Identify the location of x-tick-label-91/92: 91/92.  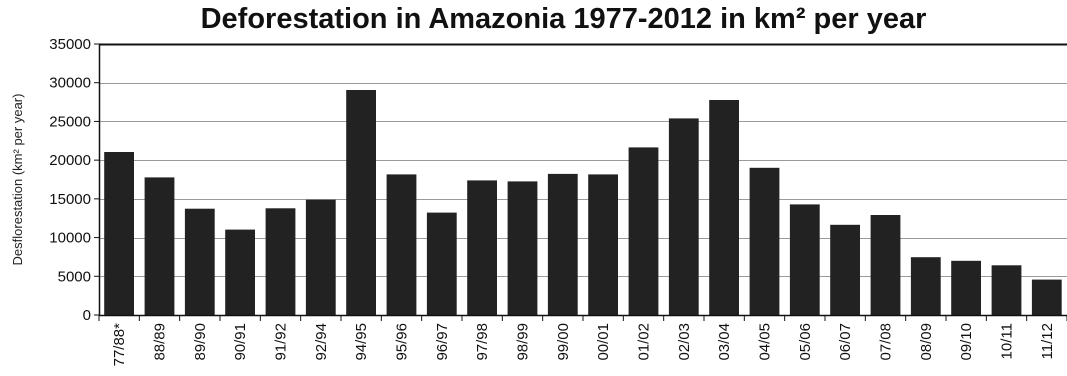
(281, 342).